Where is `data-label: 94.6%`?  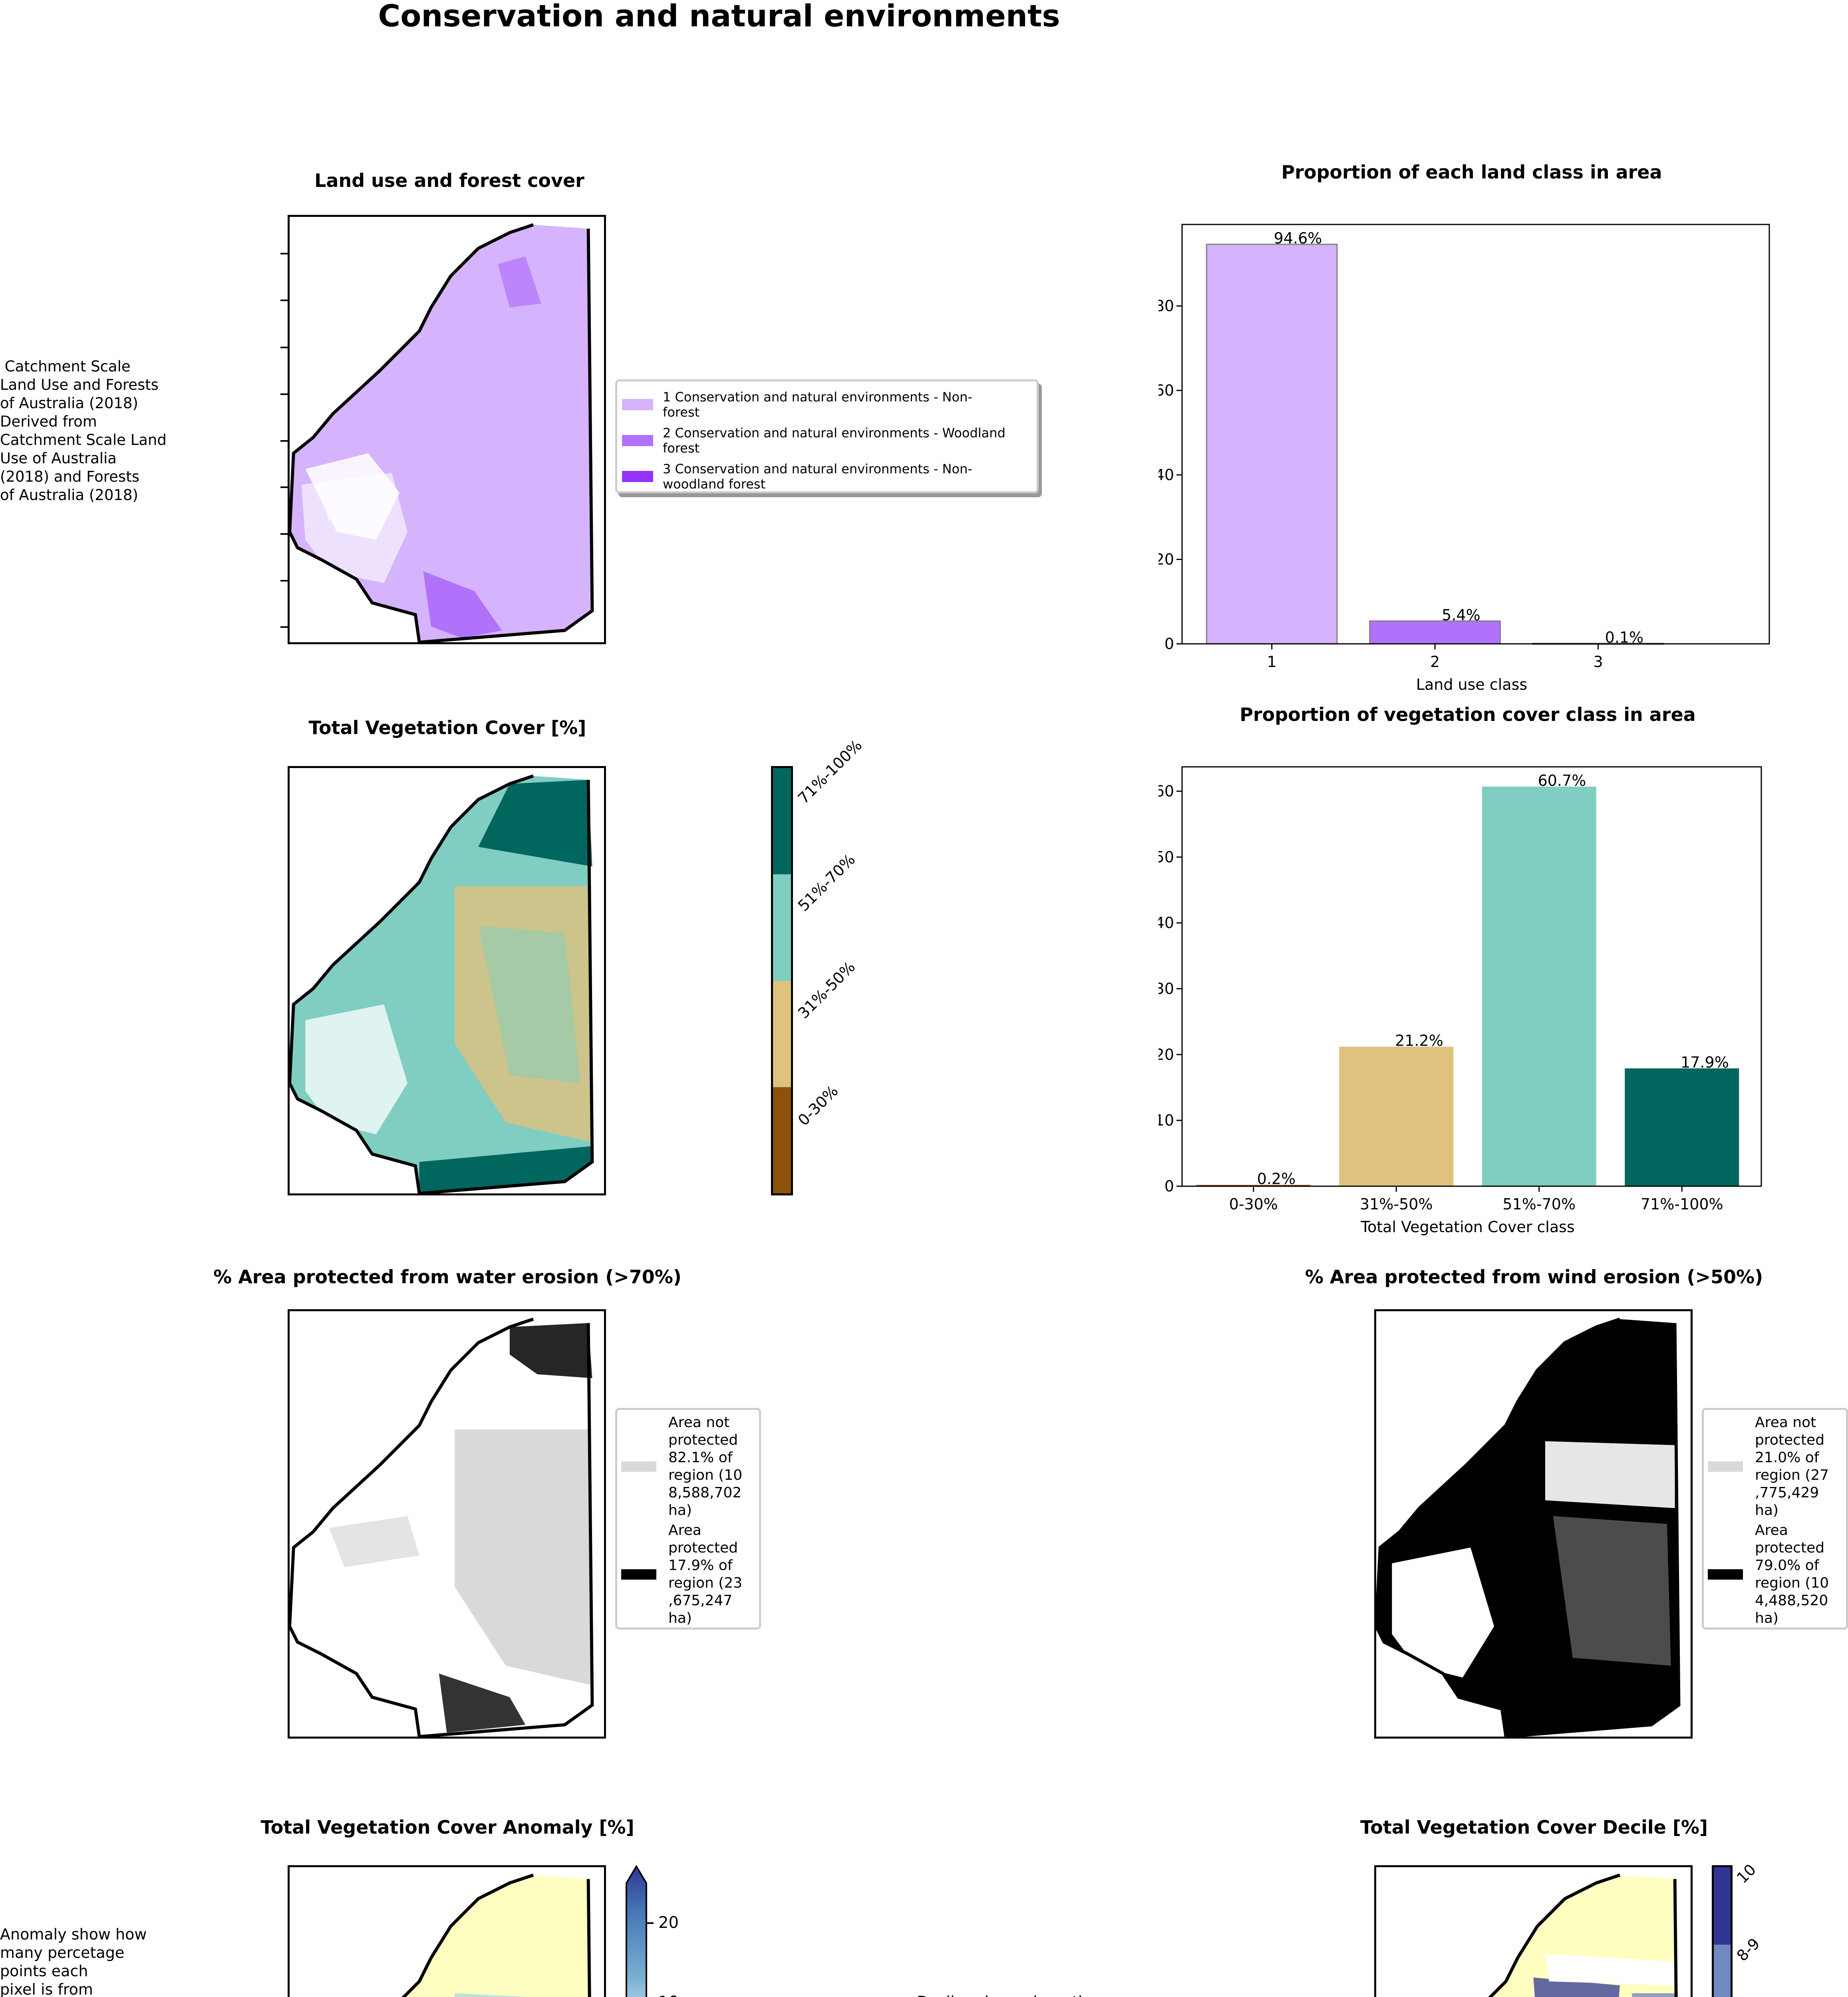 data-label: 94.6% is located at coordinates (1298, 238).